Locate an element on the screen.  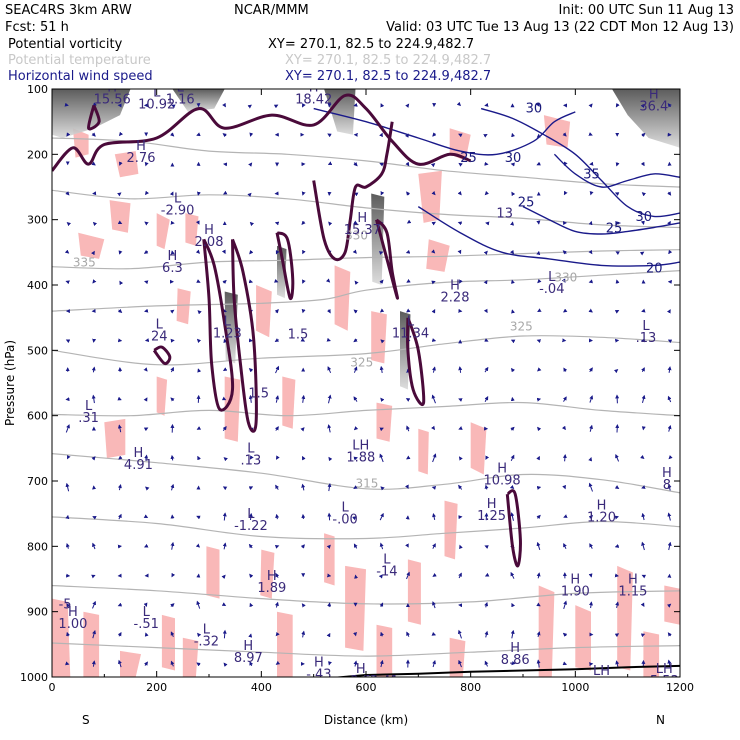
y-tick-label: 700 is located at coordinates (37, 481).